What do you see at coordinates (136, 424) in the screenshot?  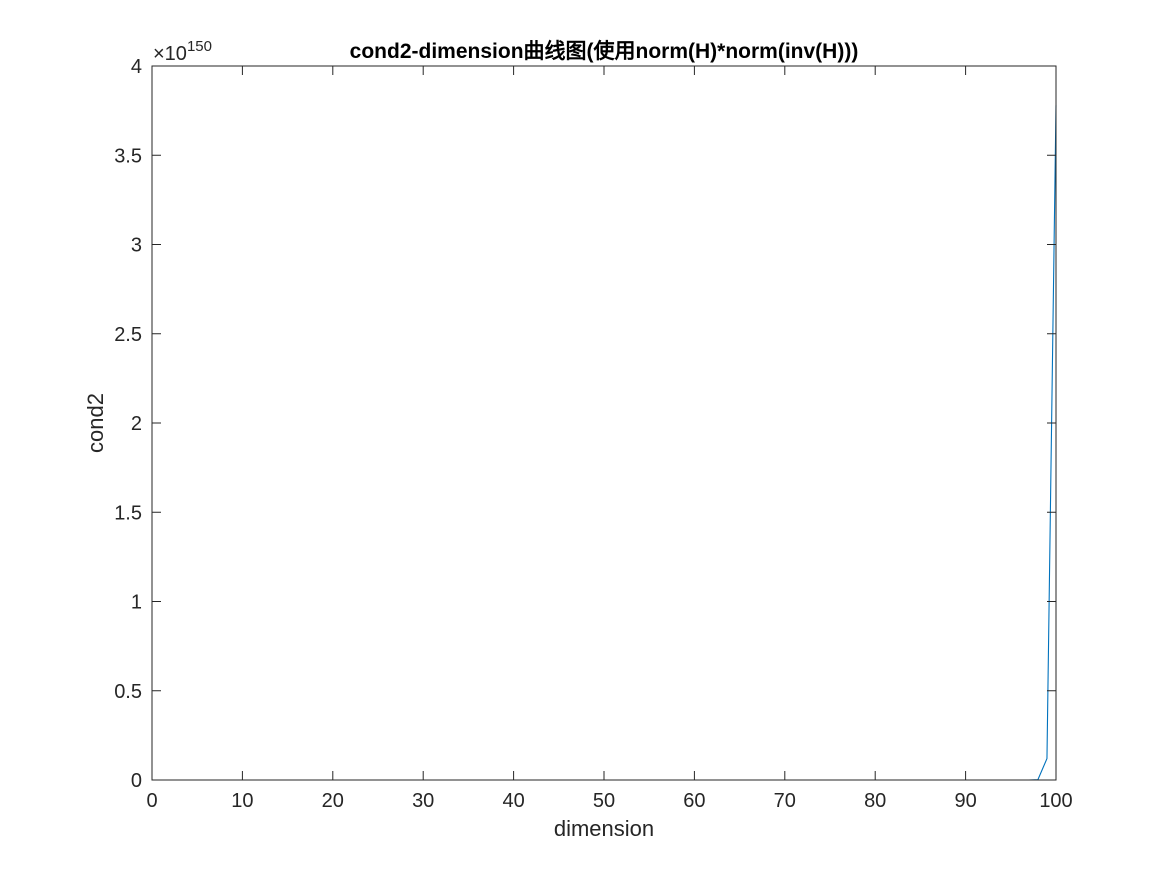 I see `y-tick-label: 2` at bounding box center [136, 424].